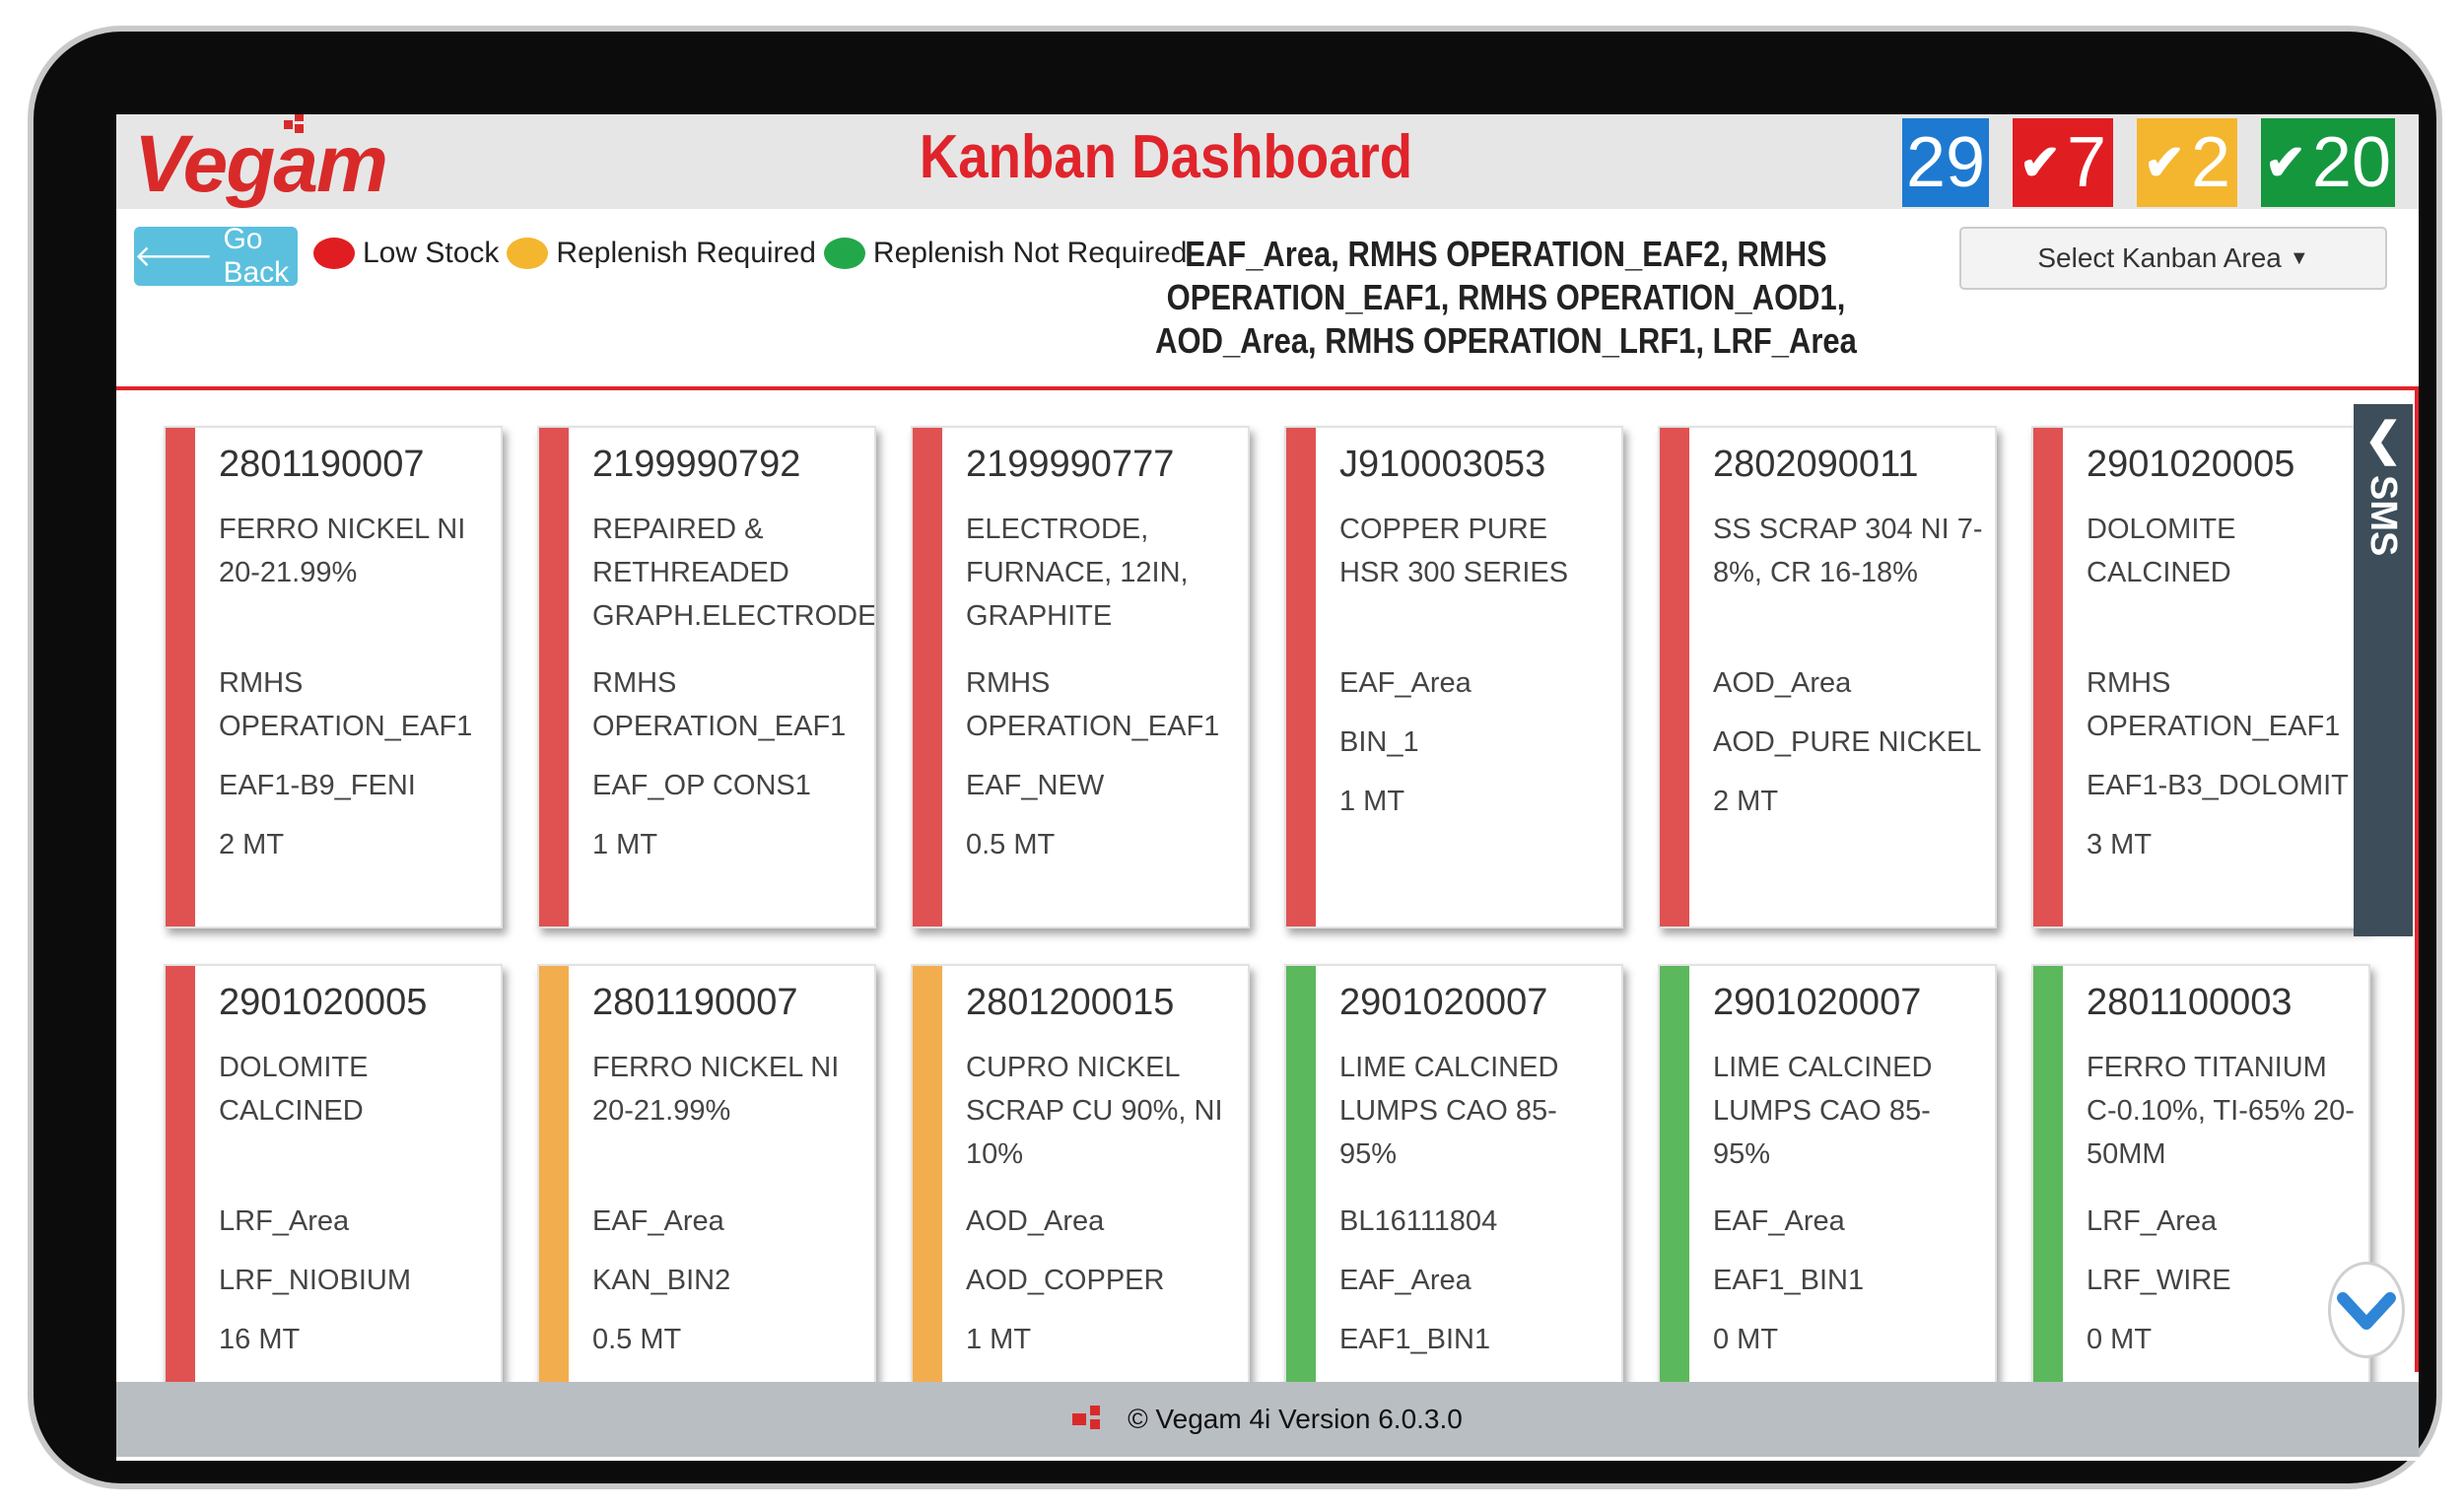  Describe the element at coordinates (528, 253) in the screenshot. I see `replenish-required-dot-icon` at that location.